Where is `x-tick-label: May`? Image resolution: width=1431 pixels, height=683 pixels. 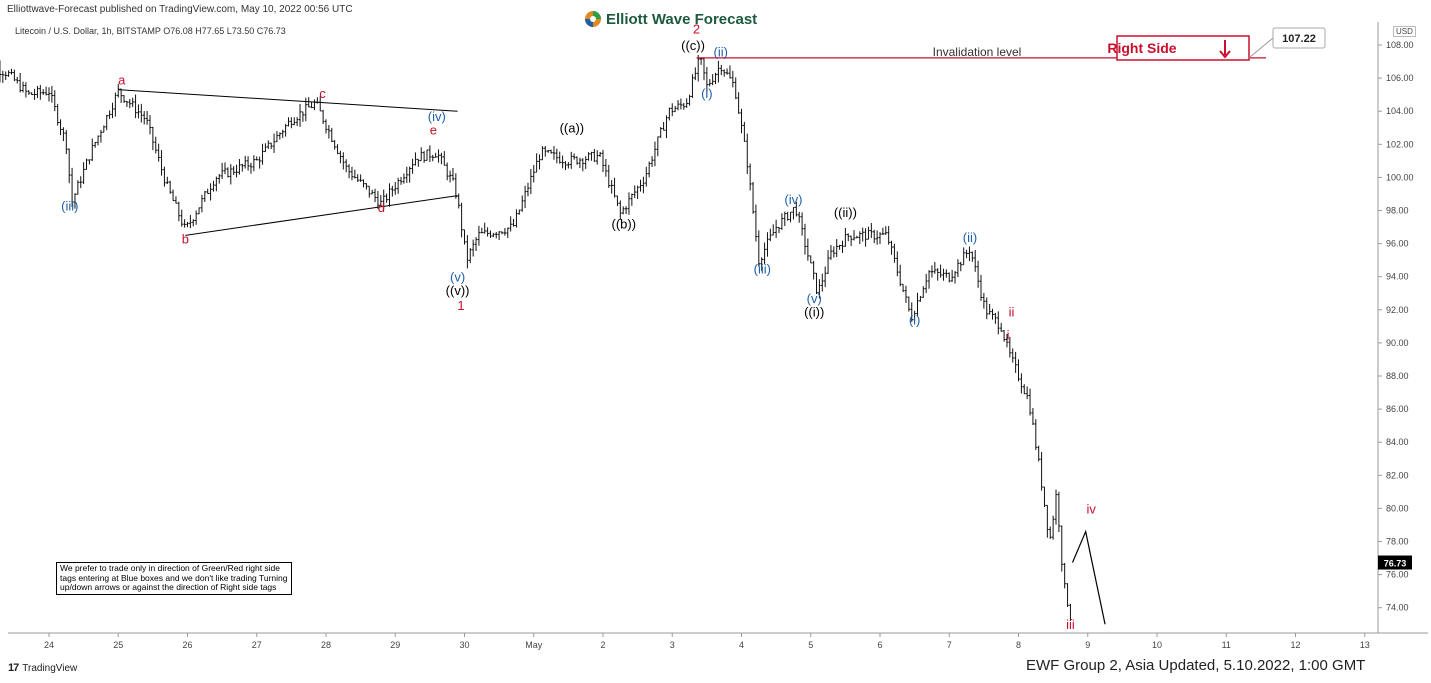
x-tick-label: May is located at coordinates (534, 645).